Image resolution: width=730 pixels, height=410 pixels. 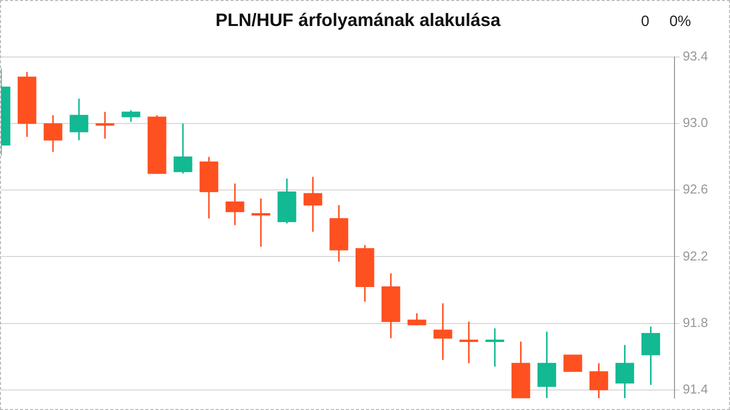 What do you see at coordinates (695, 122) in the screenshot?
I see `y-tick-label: 93.0` at bounding box center [695, 122].